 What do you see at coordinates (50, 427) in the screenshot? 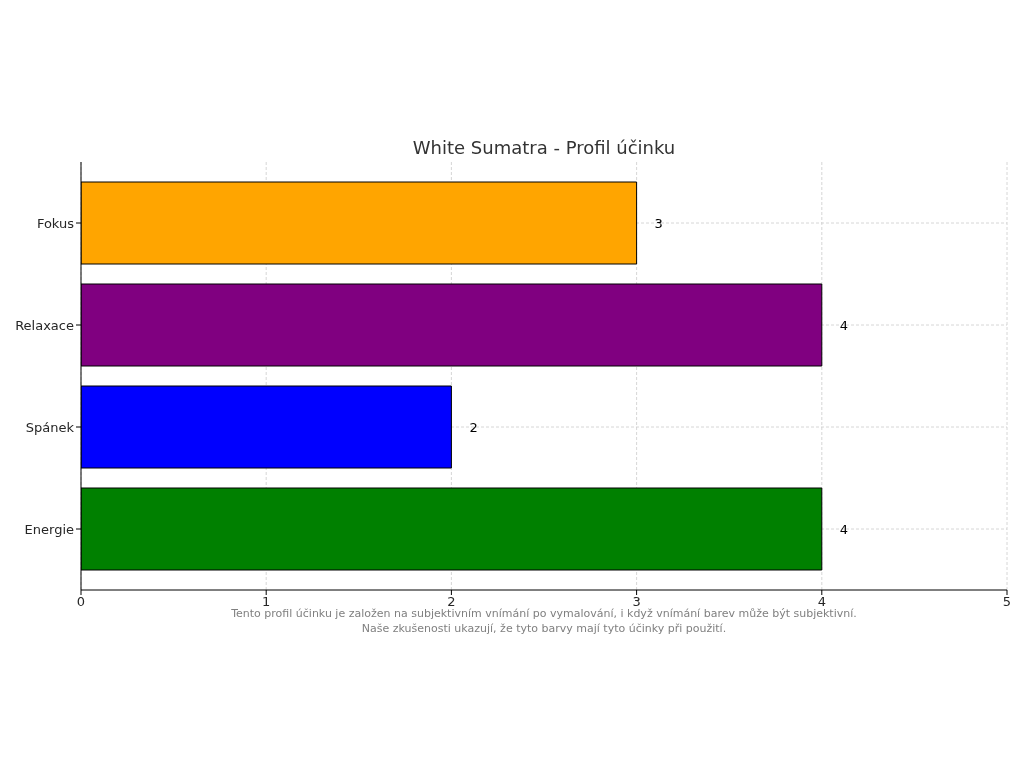
I see `y-tick-label: Spánek` at bounding box center [50, 427].